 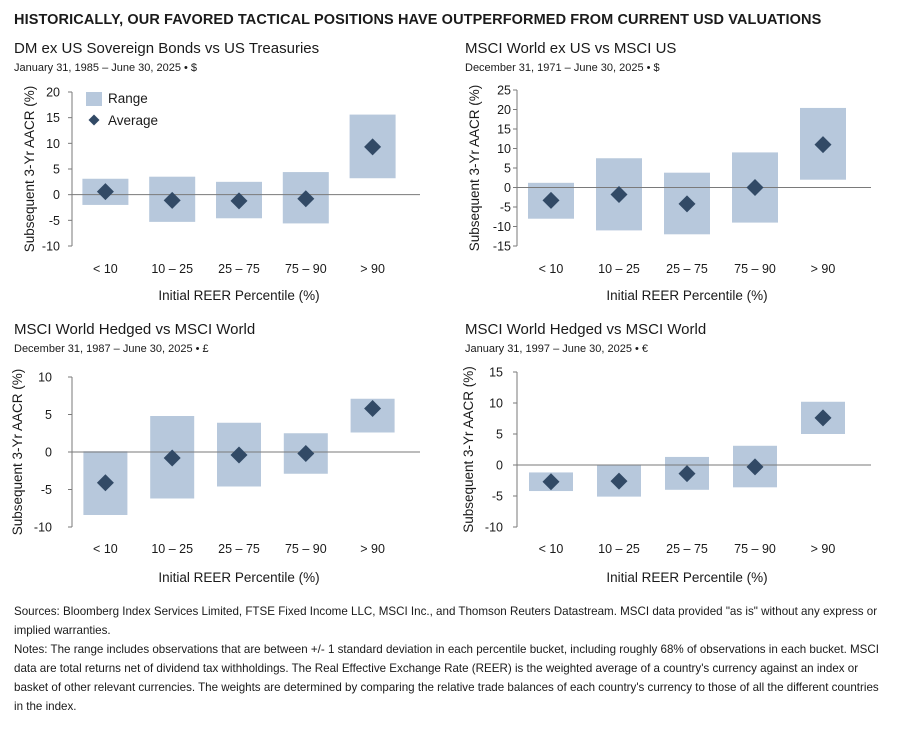 I want to click on legend-average-swatch, so click(x=94, y=120).